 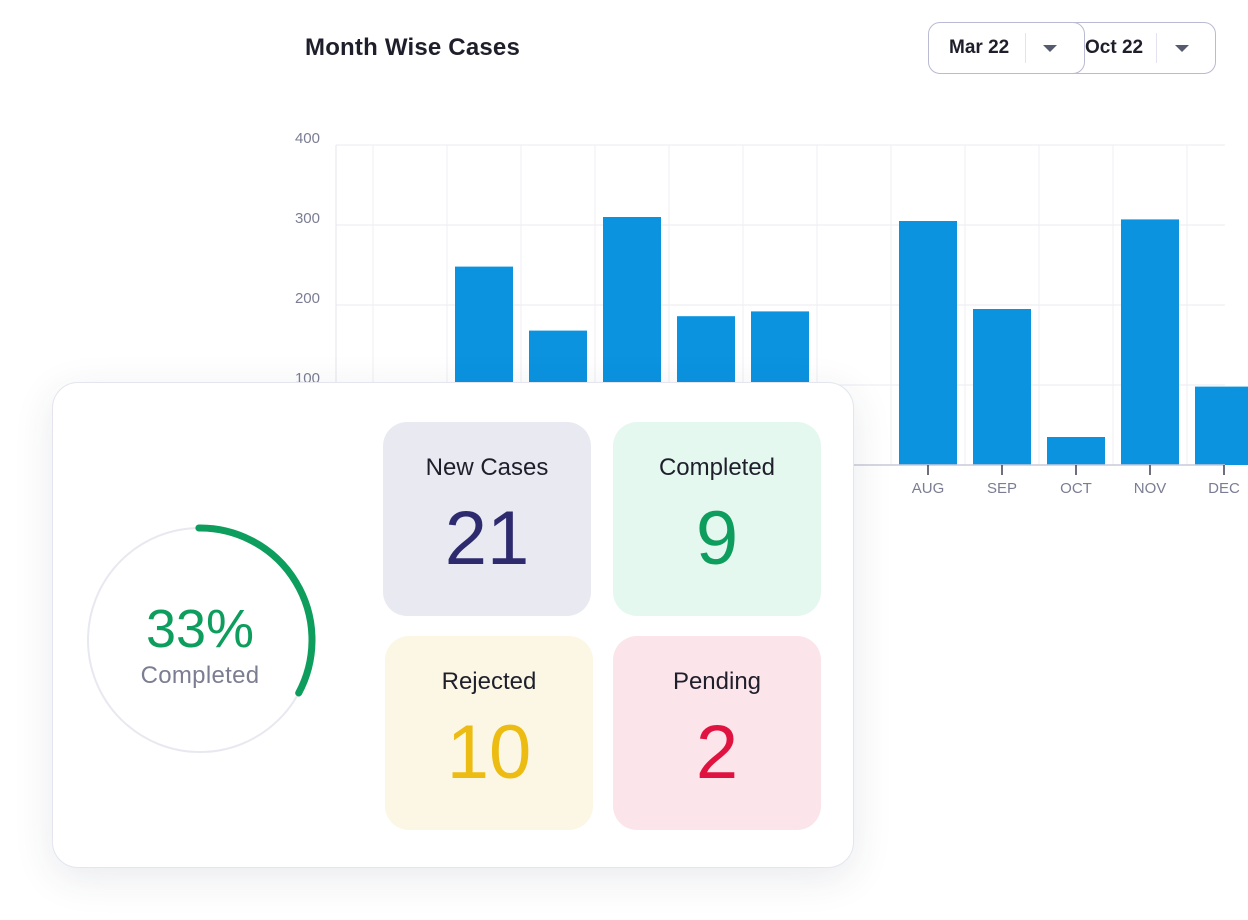 I want to click on range-from-select: Mar 22, so click(x=1006, y=48).